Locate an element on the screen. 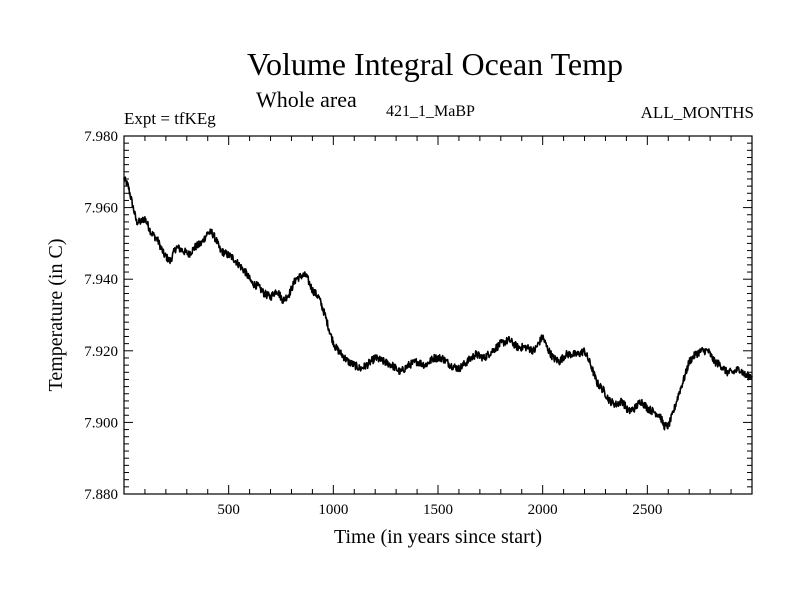  x-tick-label: 2500 is located at coordinates (647, 510).